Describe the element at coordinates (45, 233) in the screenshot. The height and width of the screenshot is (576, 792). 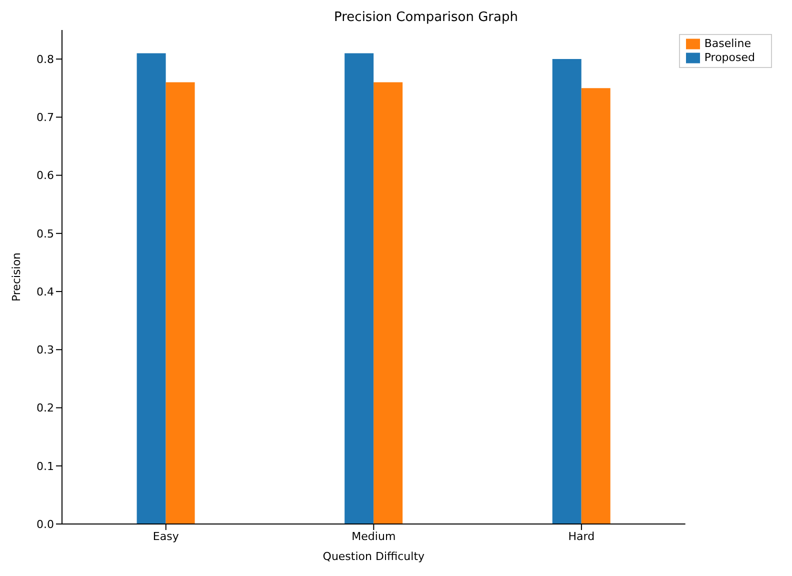
I see `y-tick-label: 0.5` at that location.